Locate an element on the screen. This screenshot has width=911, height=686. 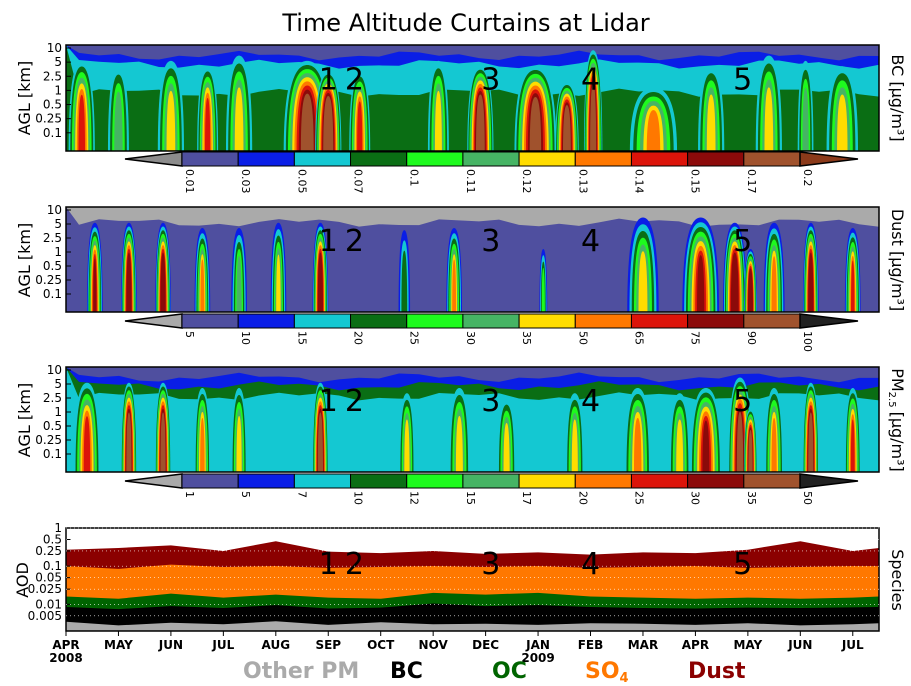
aod-ytick-label: 1 is located at coordinates (58, 528).